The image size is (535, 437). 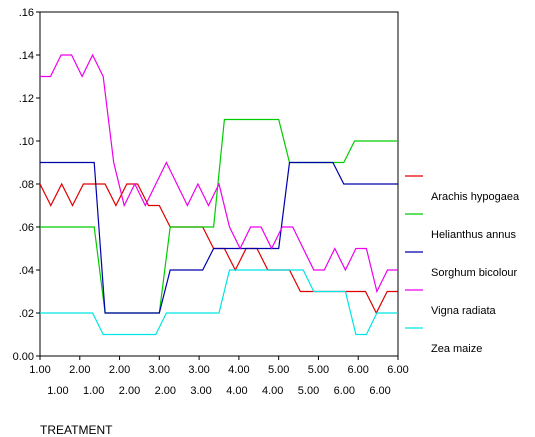 I want to click on y-axis-ticks: .16 .14 .12 .10 .08 .06 .04 .02 0.00, so click(x=26, y=185).